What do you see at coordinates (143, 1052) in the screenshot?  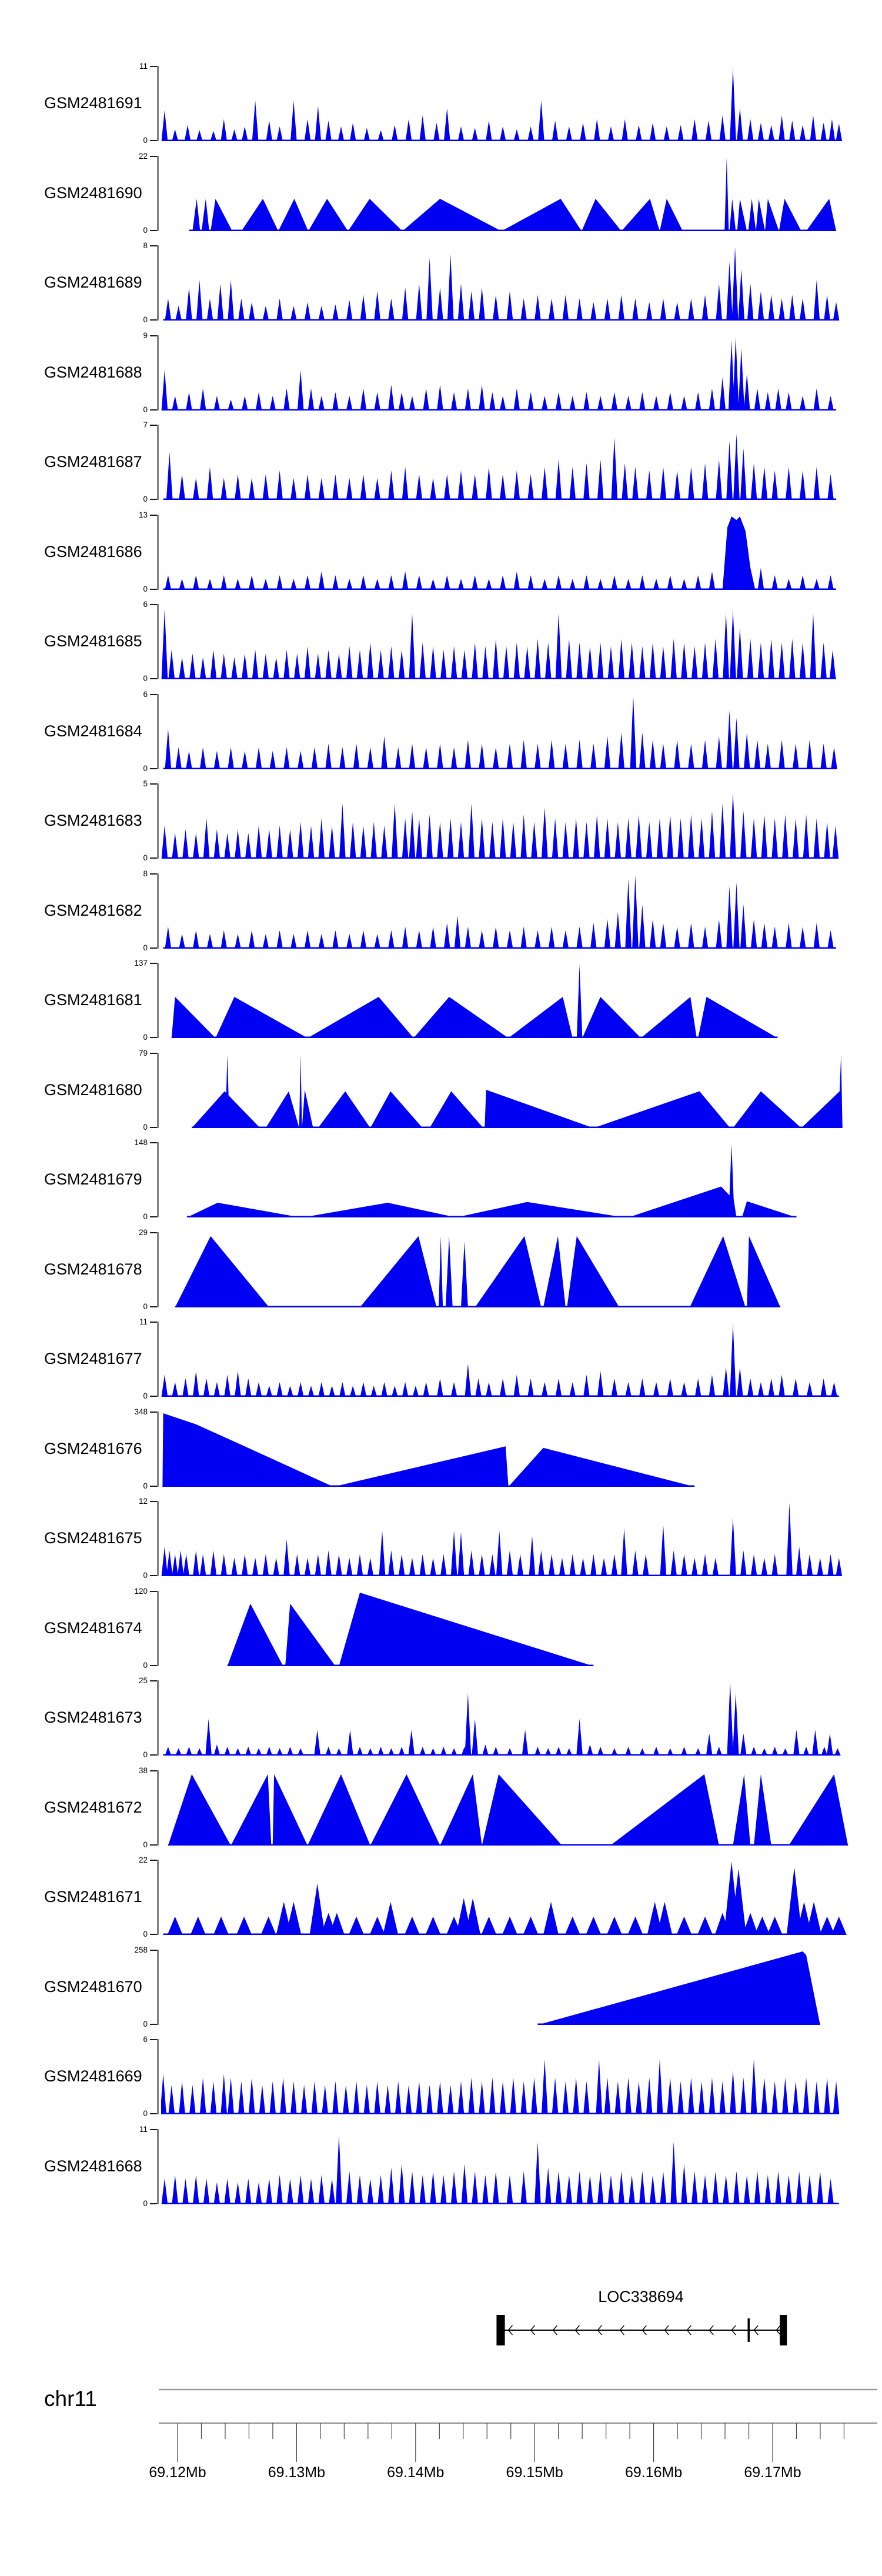 I see `y-max-value: 79` at bounding box center [143, 1052].